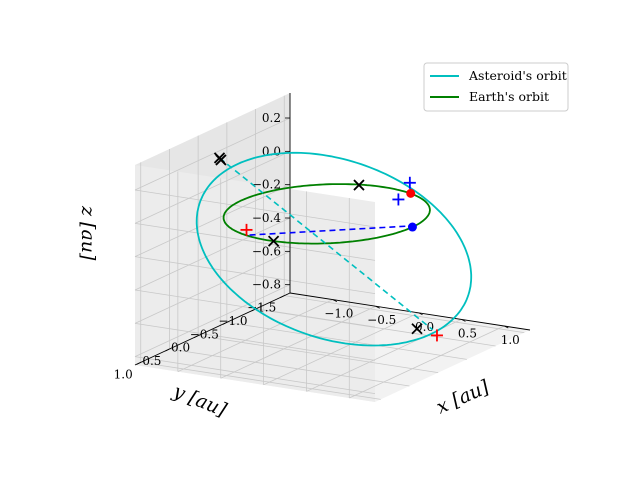  I want to click on z-axis-label: z [au], so click(88, 233).